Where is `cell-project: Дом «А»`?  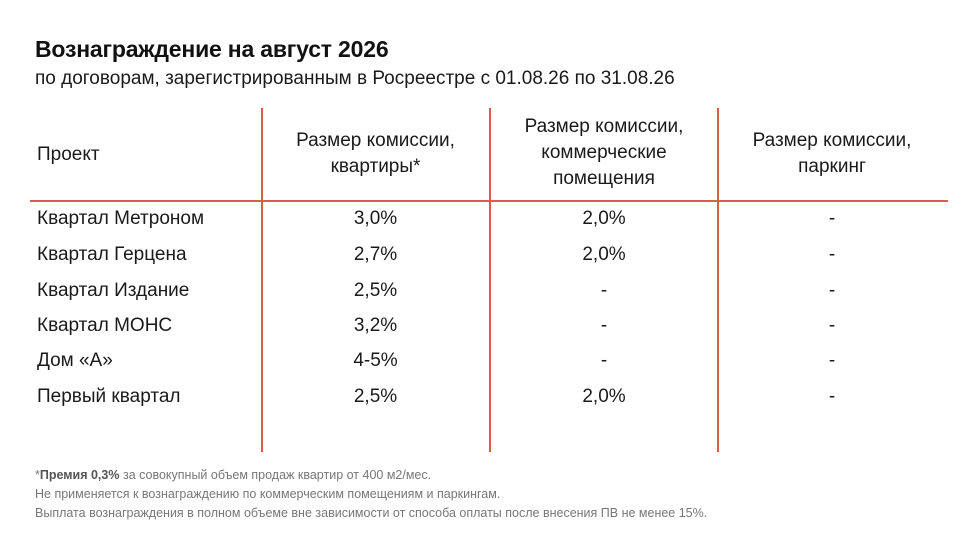
cell-project: Дом «А» is located at coordinates (75, 360).